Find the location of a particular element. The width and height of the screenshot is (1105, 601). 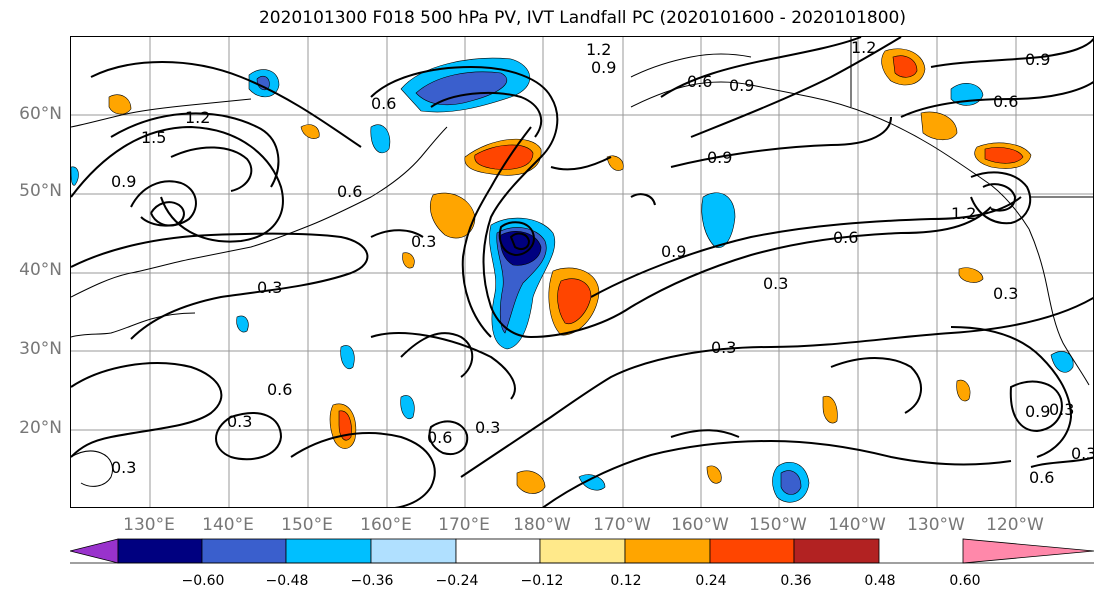

lat-label-60: 60°N is located at coordinates (40, 114).